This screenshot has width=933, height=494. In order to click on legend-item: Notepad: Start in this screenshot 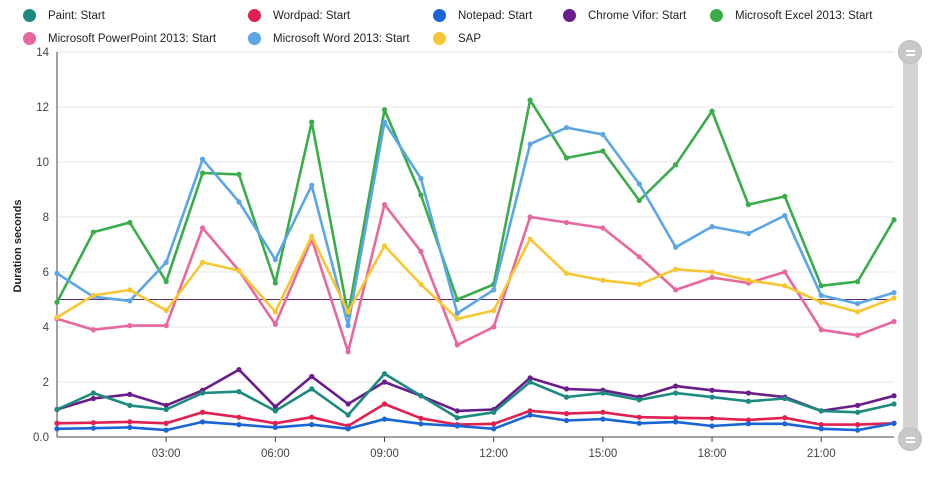, I will do `click(482, 15)`.